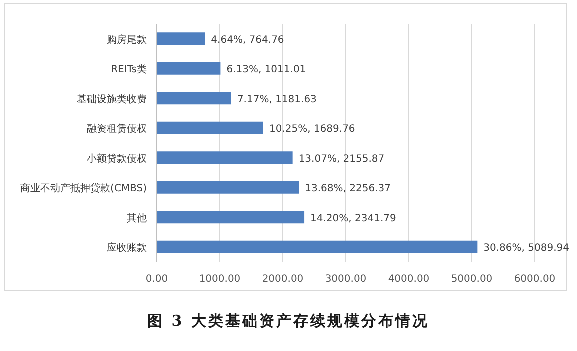  I want to click on x-tick-label: 2000.00, so click(283, 279).